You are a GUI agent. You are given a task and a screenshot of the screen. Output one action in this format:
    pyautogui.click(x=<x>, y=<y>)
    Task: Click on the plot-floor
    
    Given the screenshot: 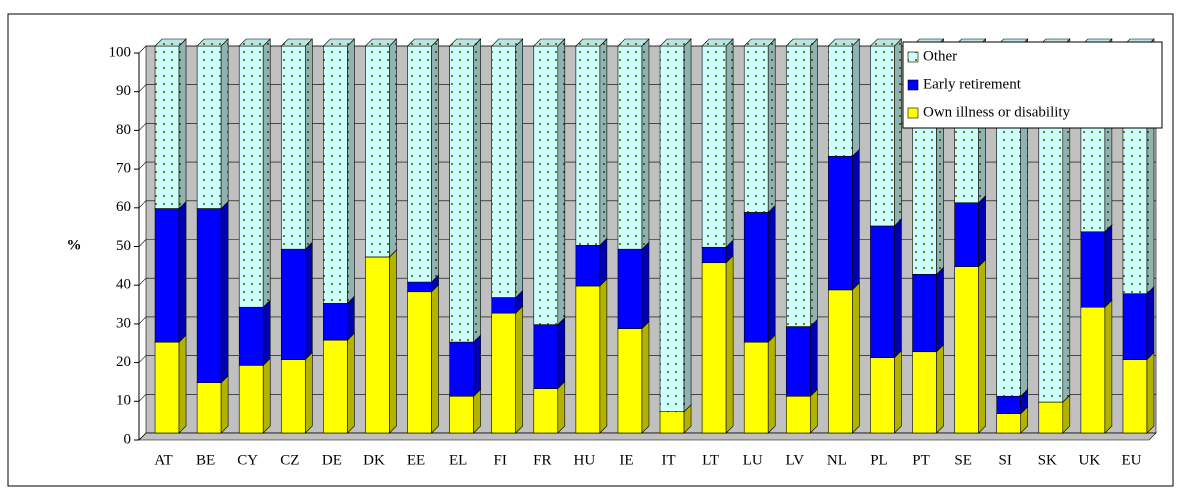 What is the action you would take?
    pyautogui.click(x=647, y=436)
    